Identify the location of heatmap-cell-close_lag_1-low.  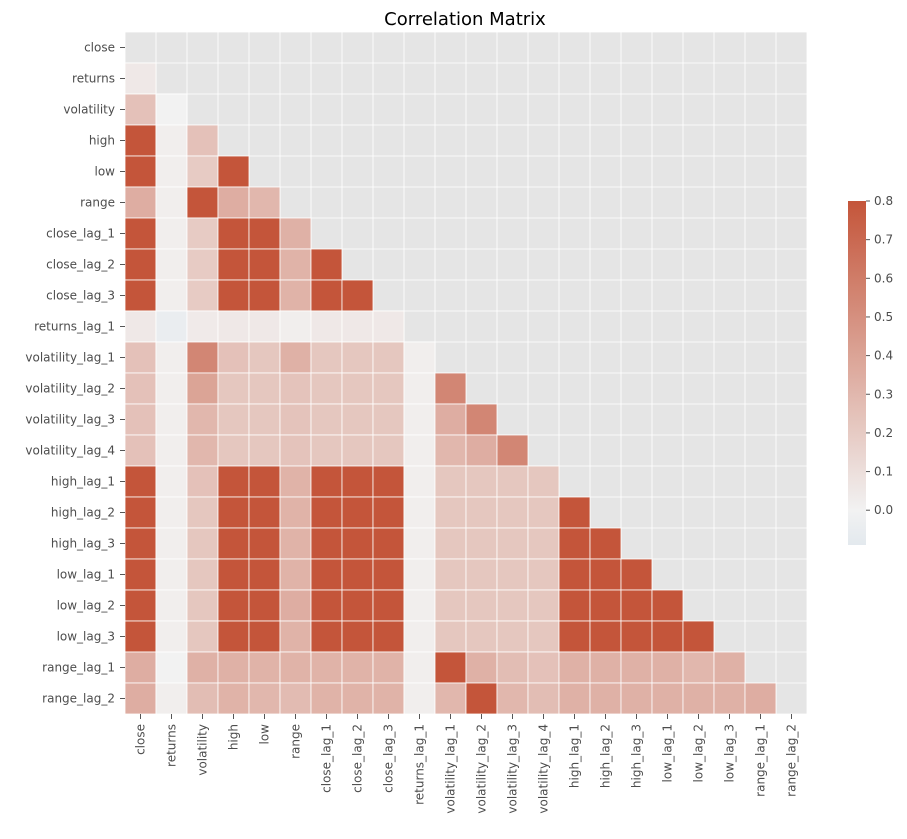
(264, 233).